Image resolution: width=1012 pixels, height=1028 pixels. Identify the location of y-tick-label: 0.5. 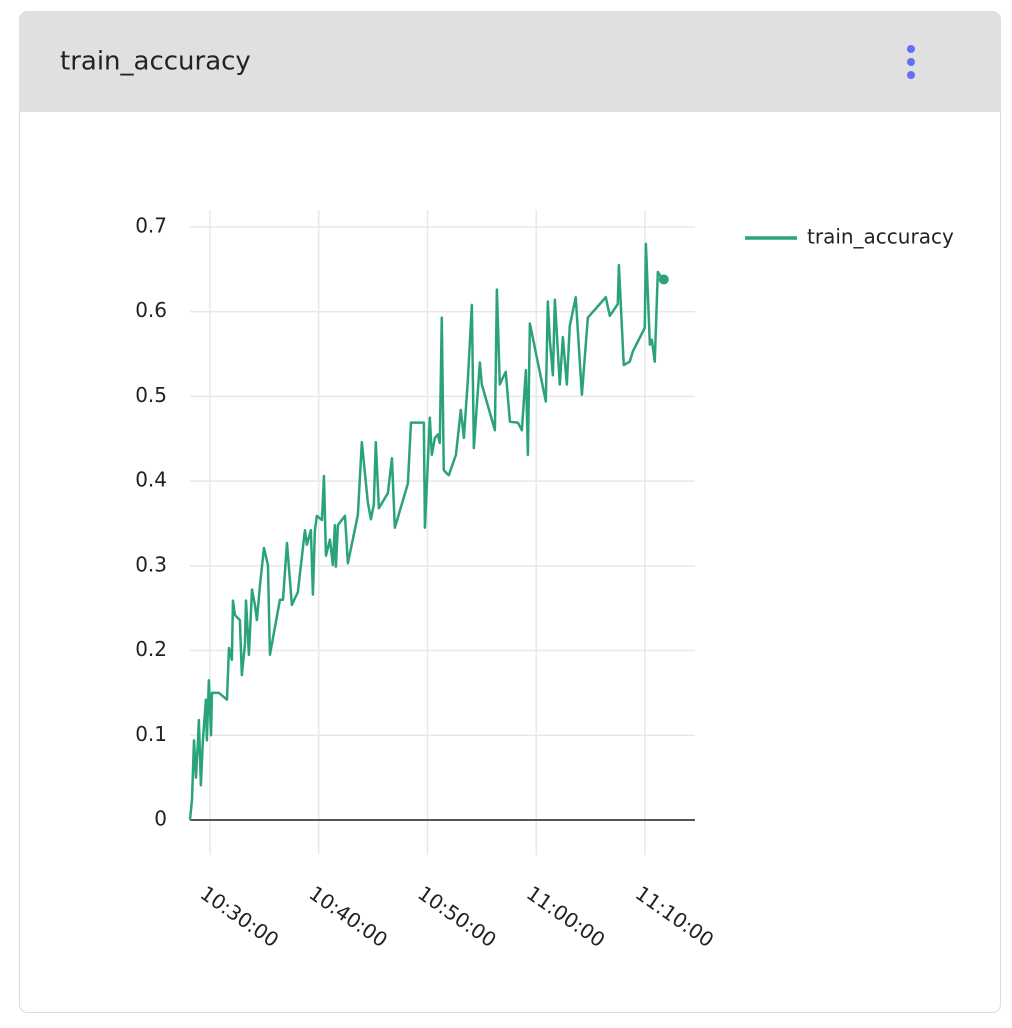
(151, 395).